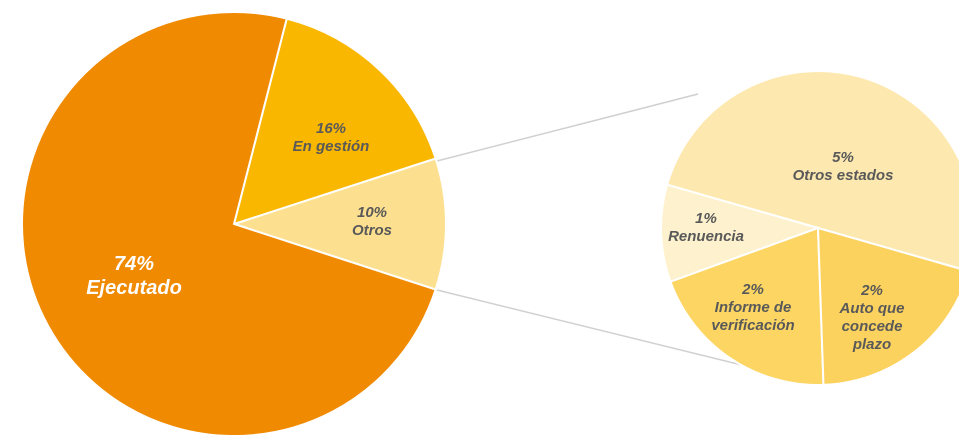 This screenshot has width=959, height=435. Describe the element at coordinates (753, 316) in the screenshot. I see `slice-category-label: Informe de verificación` at that location.